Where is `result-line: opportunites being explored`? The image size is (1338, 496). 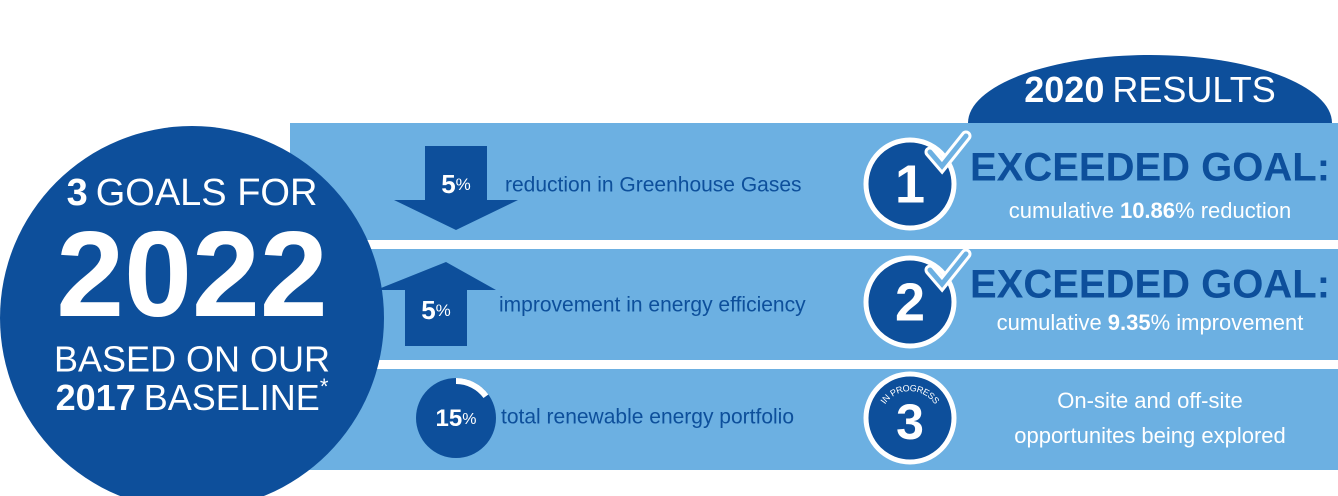 result-line: opportunites being explored is located at coordinates (1150, 435).